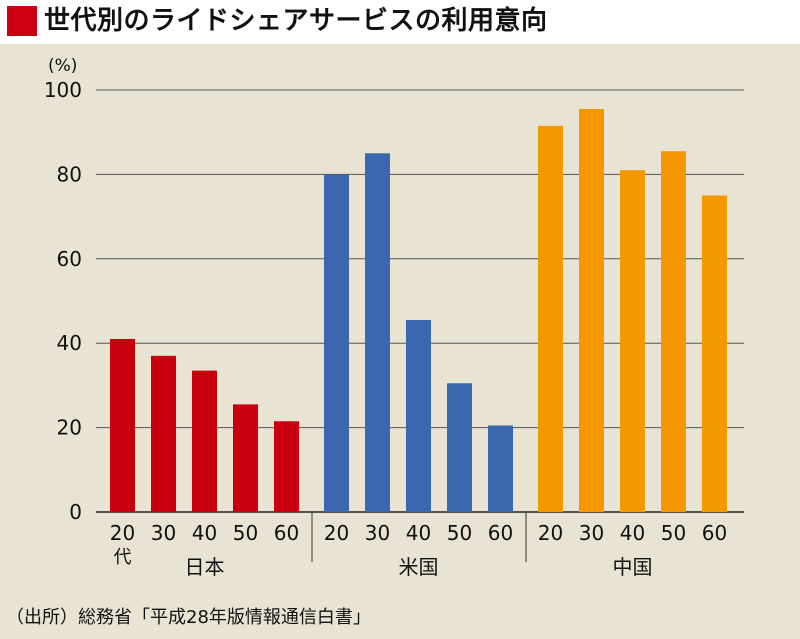 The image size is (800, 639). I want to click on y-tick-label-20: 20, so click(69, 428).